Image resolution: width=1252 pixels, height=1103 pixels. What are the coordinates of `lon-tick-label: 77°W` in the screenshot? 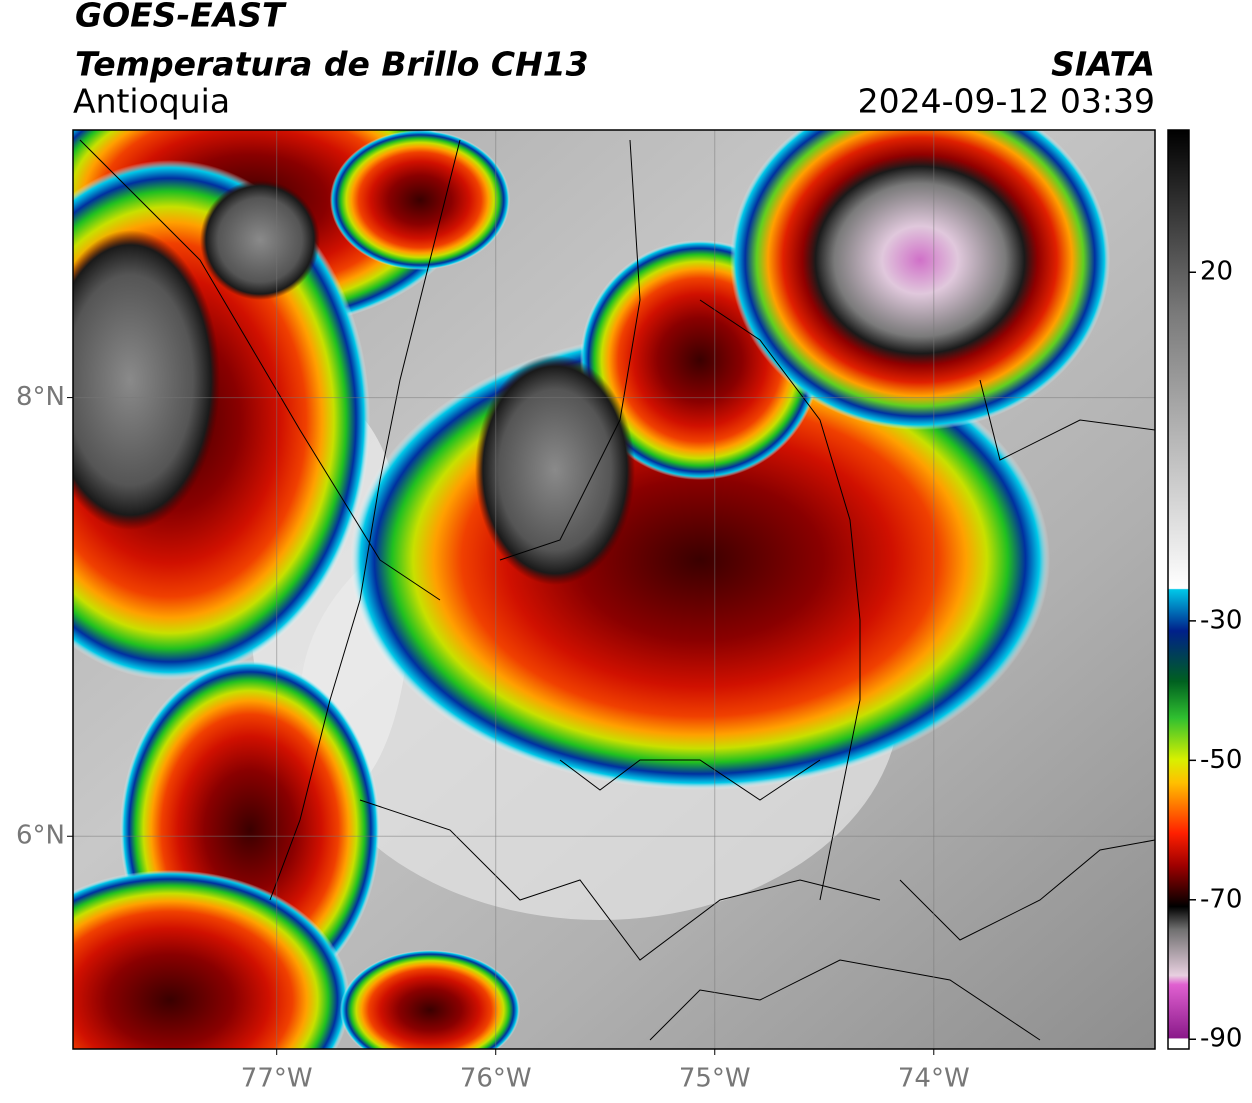 It's located at (277, 1079).